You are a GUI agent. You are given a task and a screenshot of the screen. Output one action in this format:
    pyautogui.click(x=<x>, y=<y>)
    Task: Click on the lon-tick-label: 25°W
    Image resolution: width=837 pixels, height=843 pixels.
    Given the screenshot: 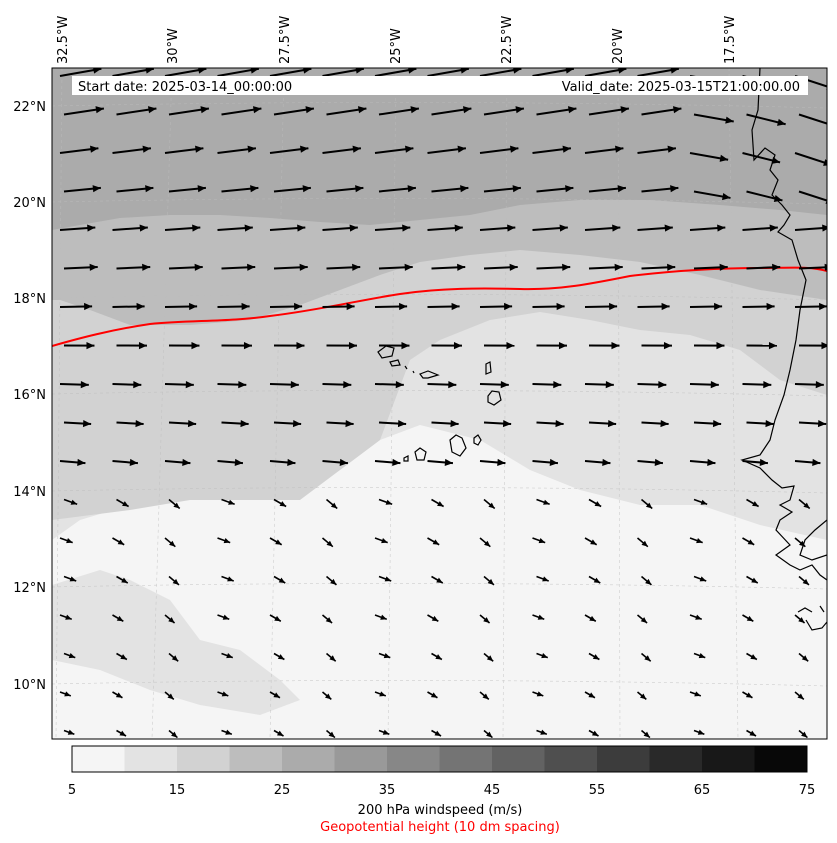 What is the action you would take?
    pyautogui.click(x=396, y=46)
    